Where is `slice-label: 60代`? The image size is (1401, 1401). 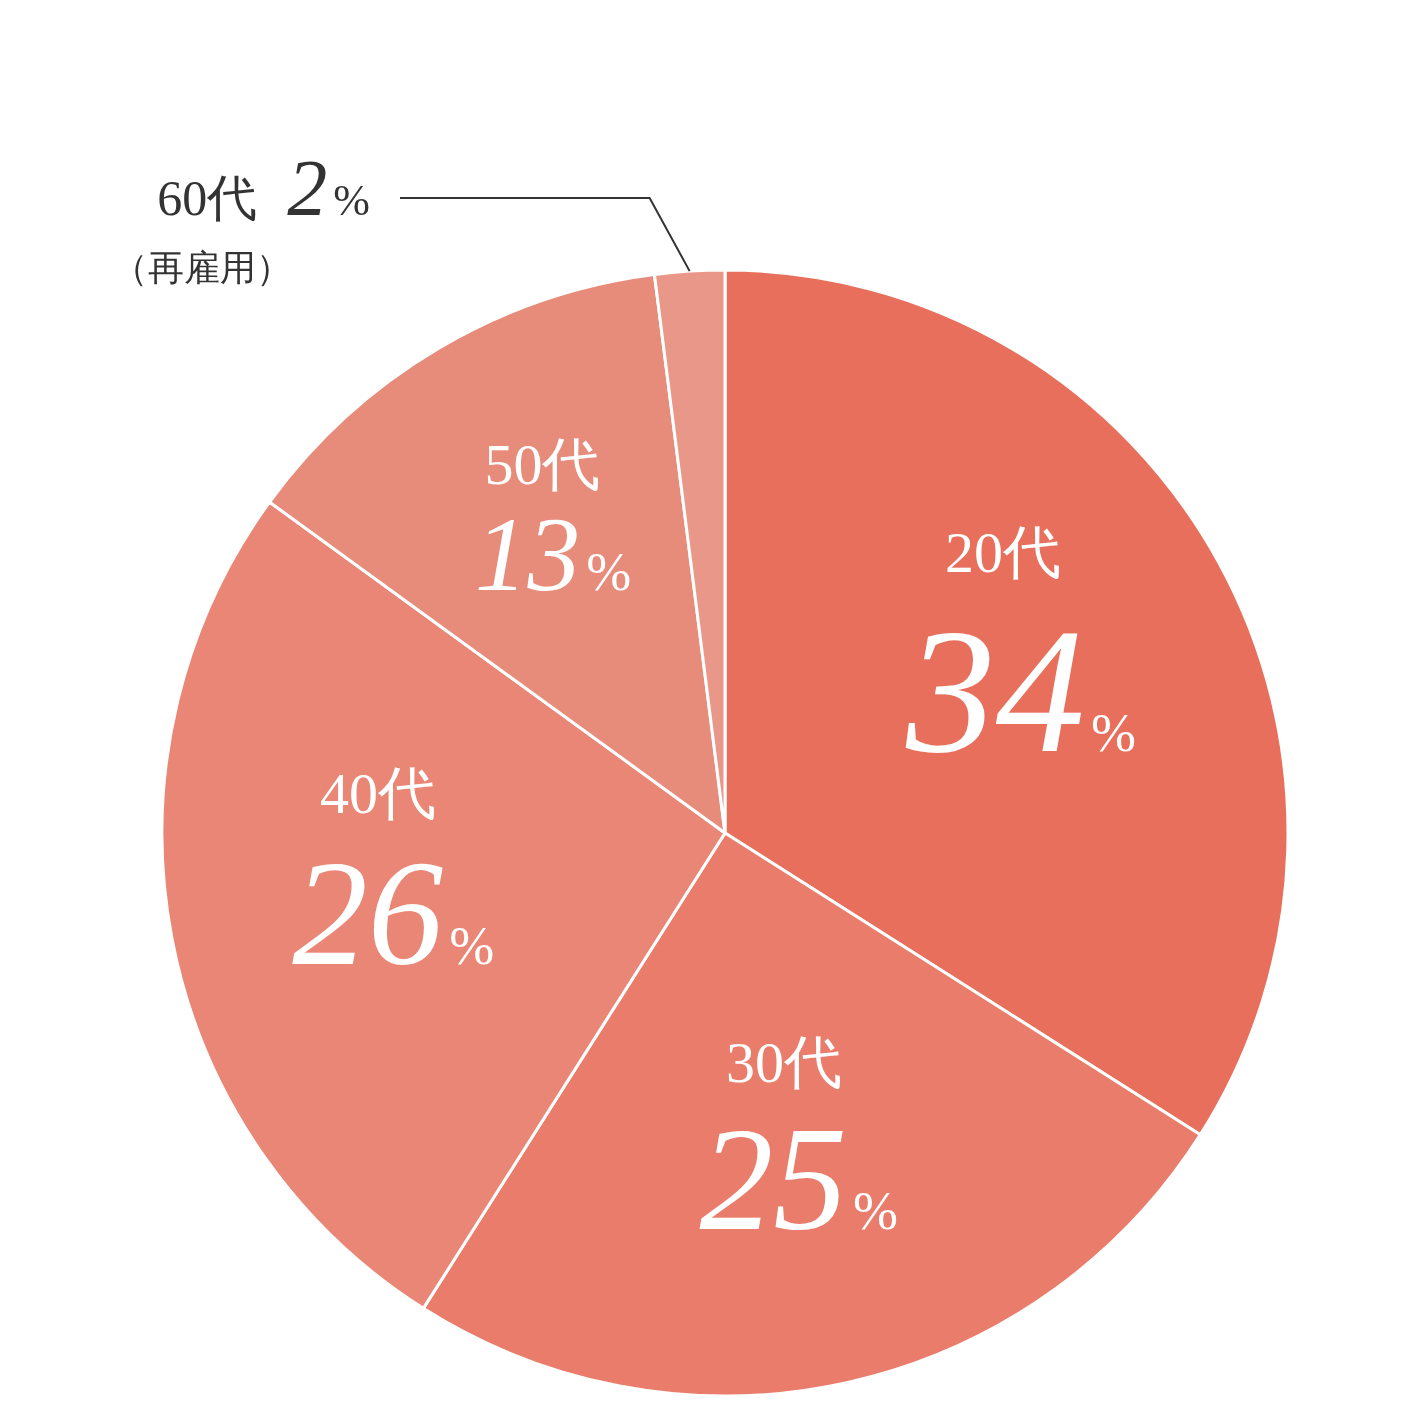 slice-label: 60代 is located at coordinates (207, 198).